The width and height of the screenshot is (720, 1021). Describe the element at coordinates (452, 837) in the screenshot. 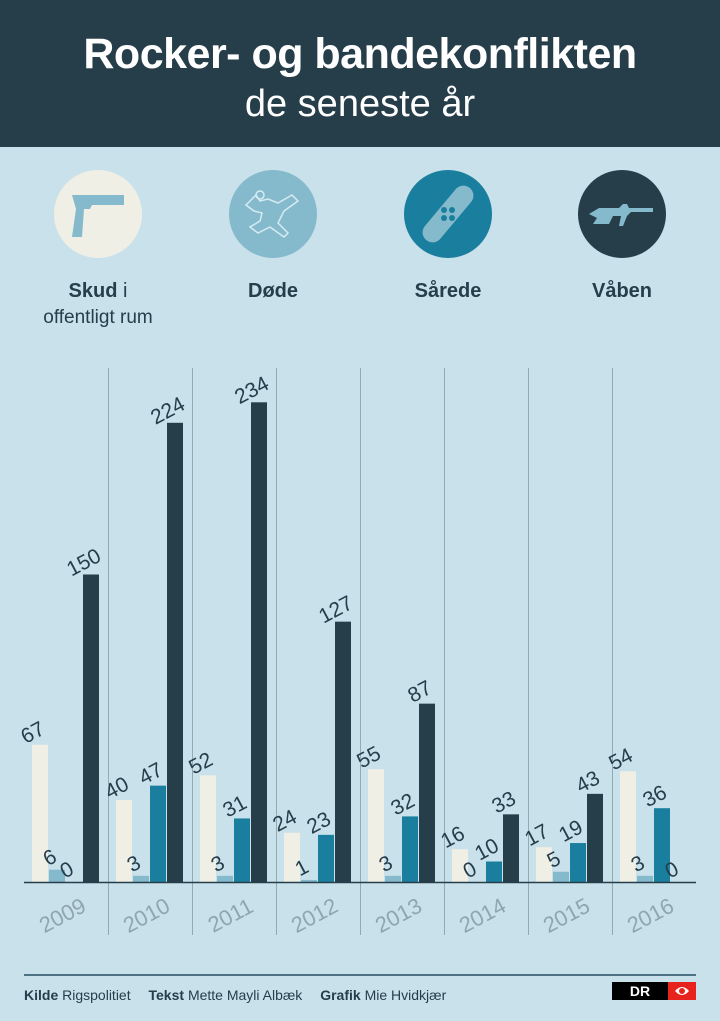

I see `data-label: 16` at that location.